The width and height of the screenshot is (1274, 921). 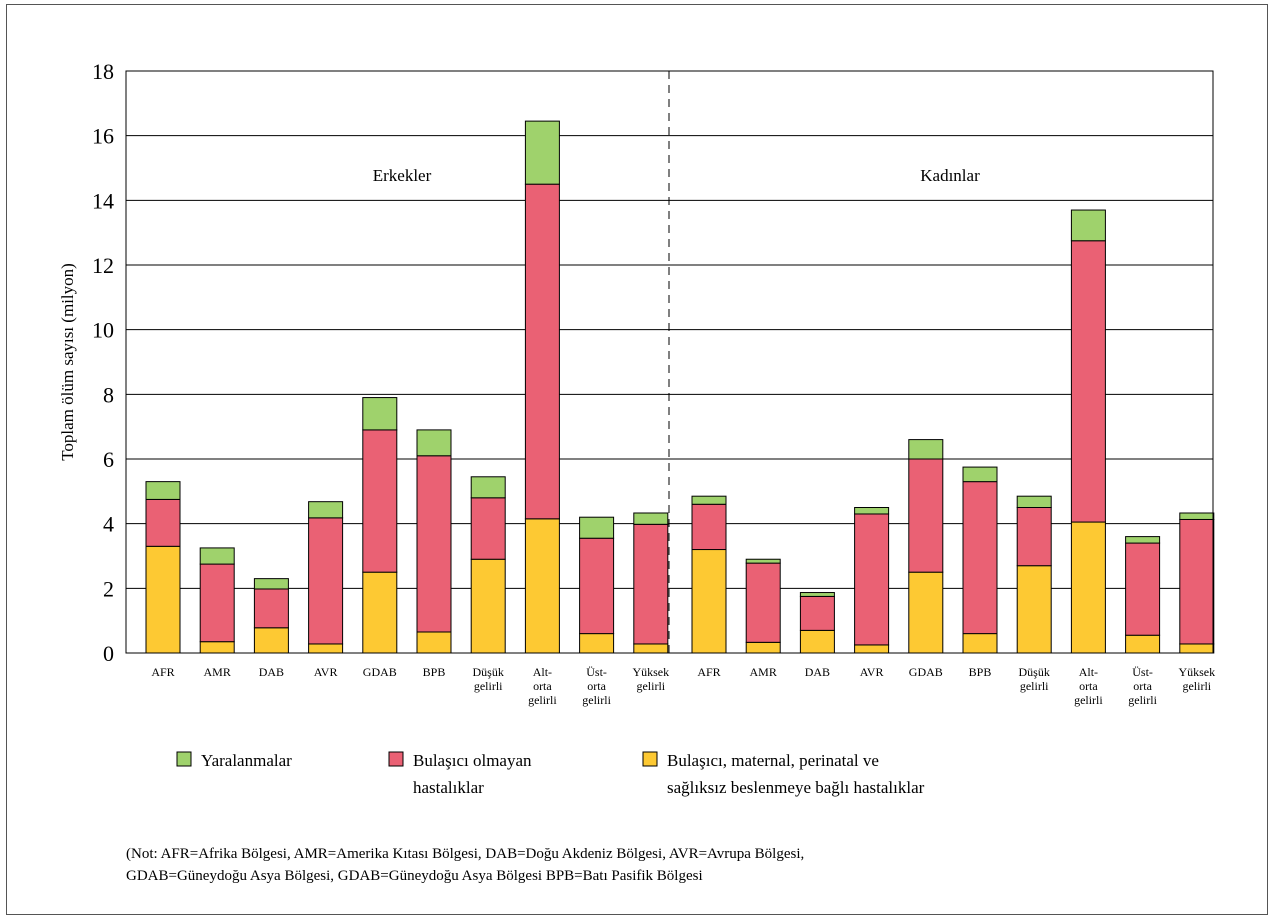 What do you see at coordinates (472, 760) in the screenshot?
I see `legend-label: Bulaşıcı olmayan` at bounding box center [472, 760].